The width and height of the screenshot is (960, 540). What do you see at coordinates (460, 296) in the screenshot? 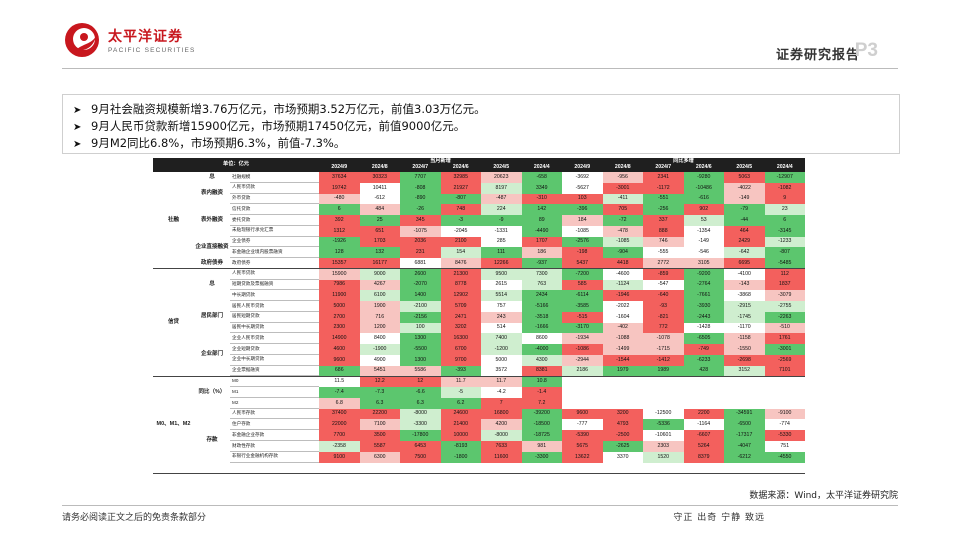
I see `current-value-cell: 12902` at bounding box center [460, 296].